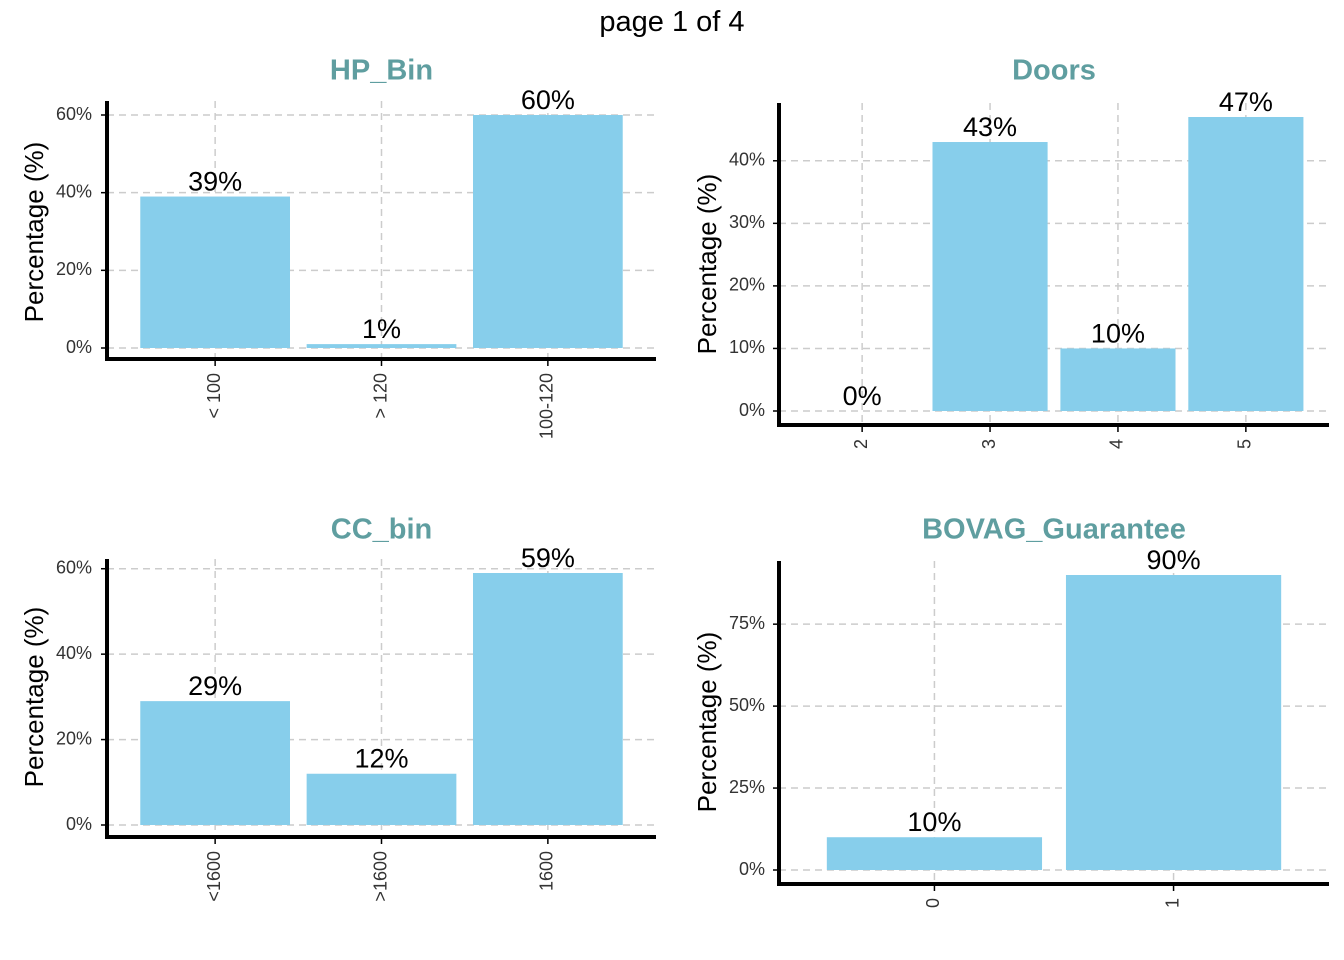 The image size is (1344, 960). Describe the element at coordinates (547, 406) in the screenshot. I see `x-tick-label: 100-120` at that location.